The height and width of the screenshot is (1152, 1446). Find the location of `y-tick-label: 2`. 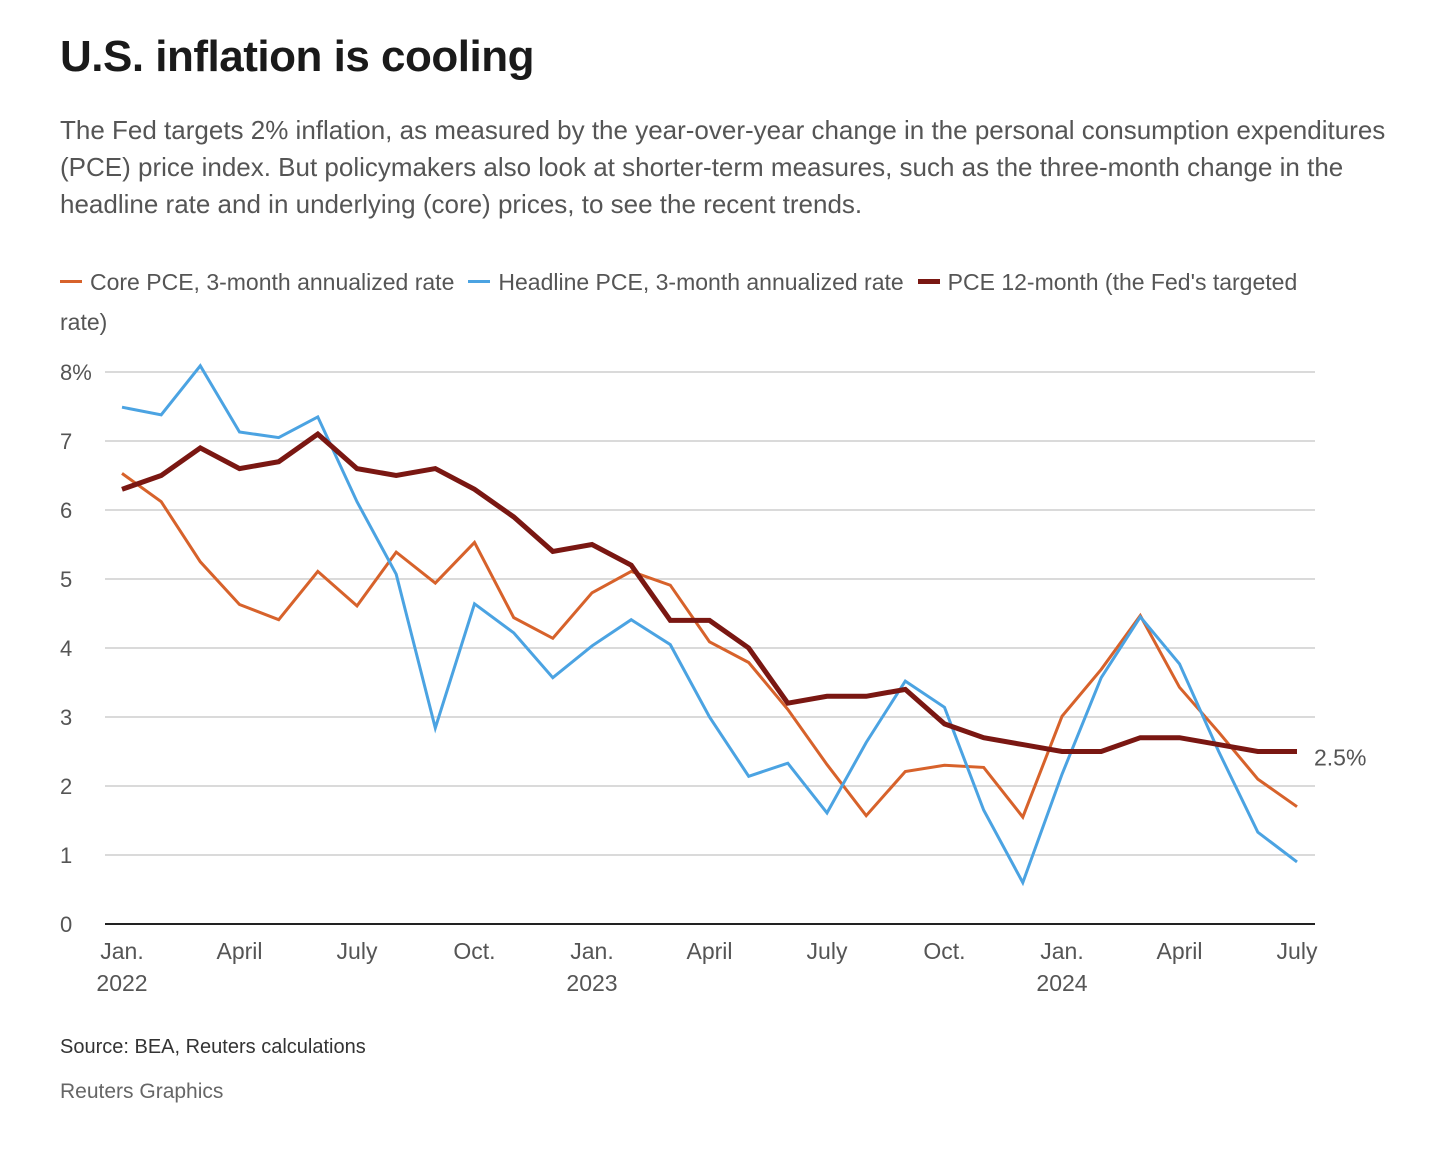

y-tick-label: 2 is located at coordinates (66, 786).